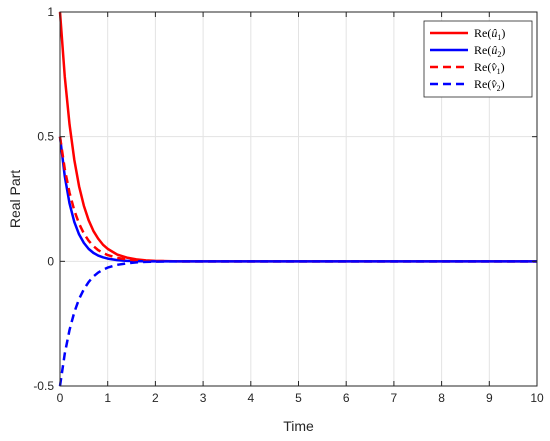  I want to click on y-tick-label: 1, so click(50, 12).